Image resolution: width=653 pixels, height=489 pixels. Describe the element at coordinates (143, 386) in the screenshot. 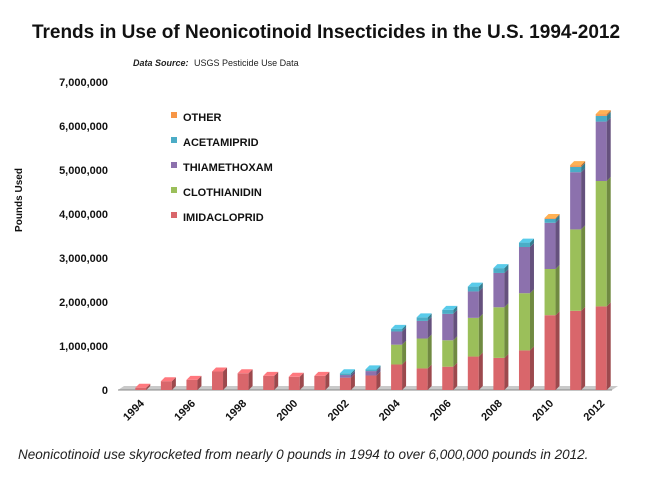

I see `bar-stack-1994` at that location.